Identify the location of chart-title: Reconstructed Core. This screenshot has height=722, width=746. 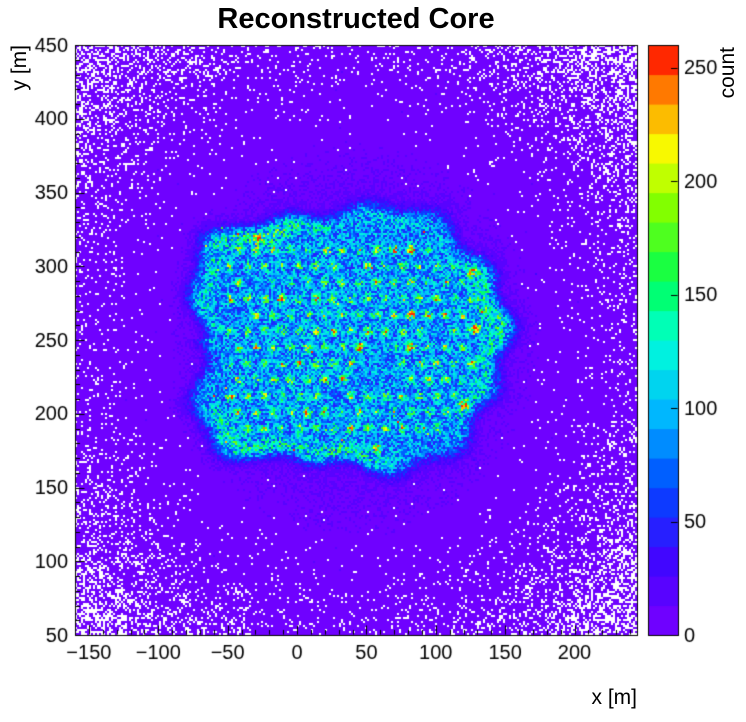
(356, 19).